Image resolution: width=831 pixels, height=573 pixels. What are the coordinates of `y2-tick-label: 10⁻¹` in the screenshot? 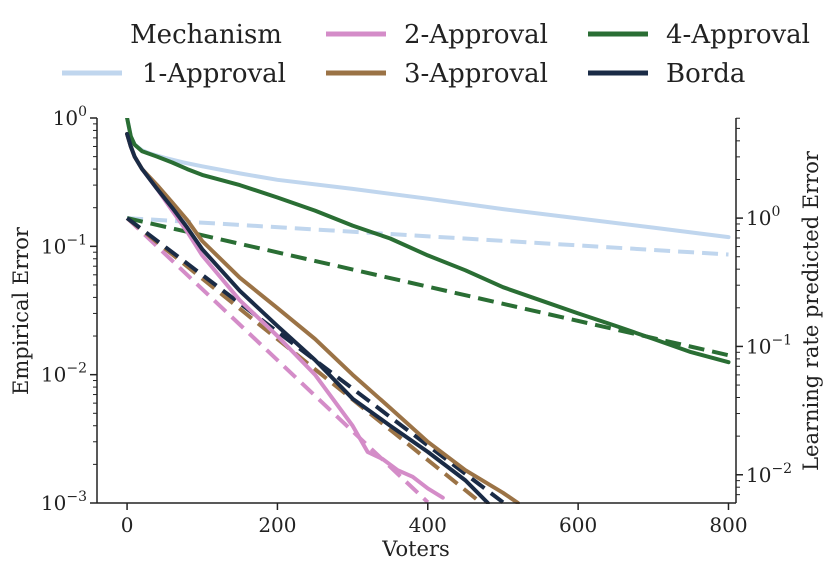 It's located at (769, 345).